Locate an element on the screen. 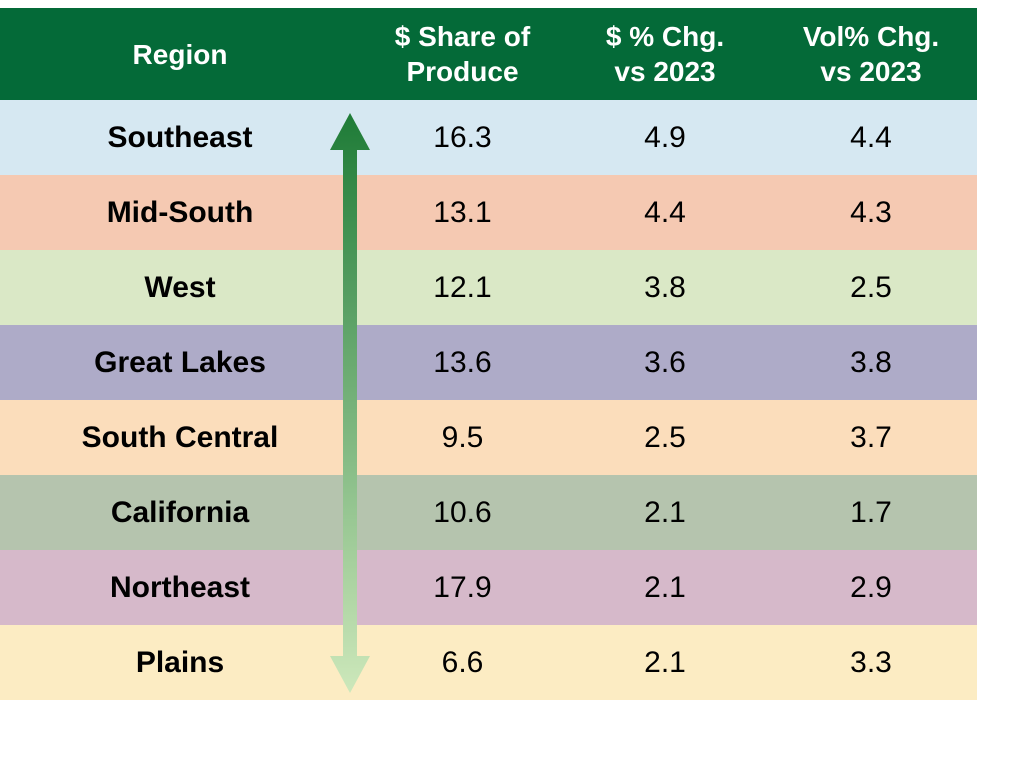  vol-pct-chg-value: 2.9 is located at coordinates (871, 587).